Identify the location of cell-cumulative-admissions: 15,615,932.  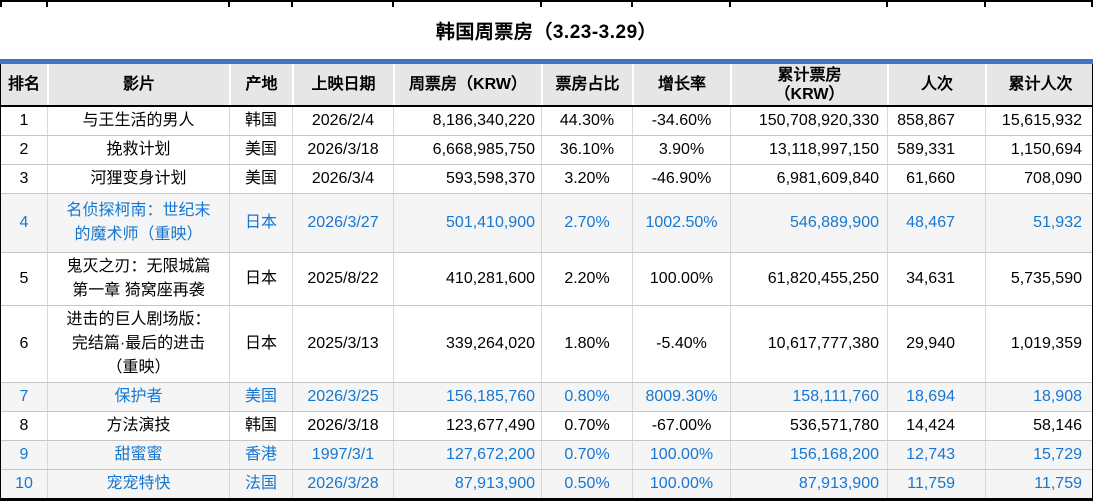
(1039, 121).